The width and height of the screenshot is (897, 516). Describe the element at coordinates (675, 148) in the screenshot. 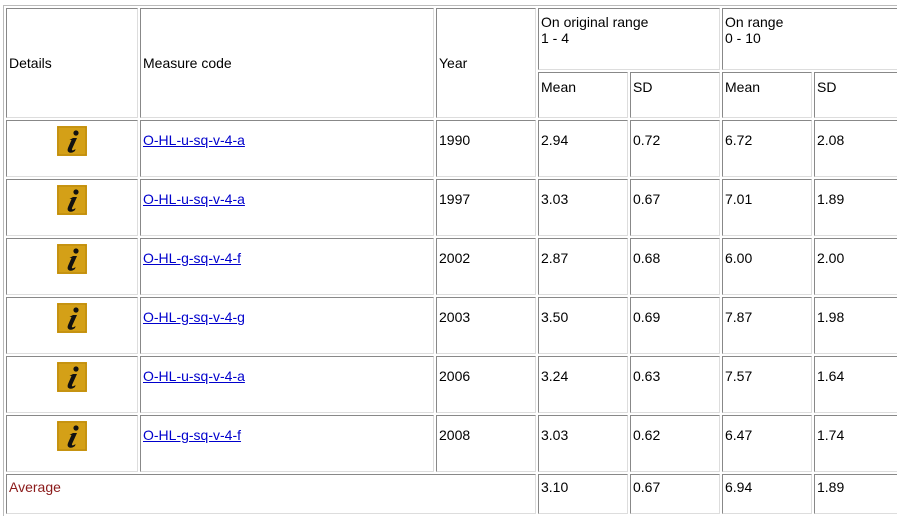

I see `value-cell: 0.72` at that location.